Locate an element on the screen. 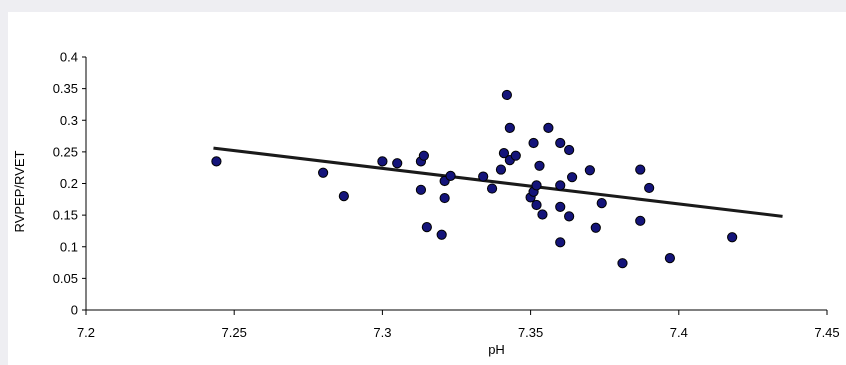 This screenshot has width=846, height=365. x-tick-label: 7.3 is located at coordinates (382, 332).